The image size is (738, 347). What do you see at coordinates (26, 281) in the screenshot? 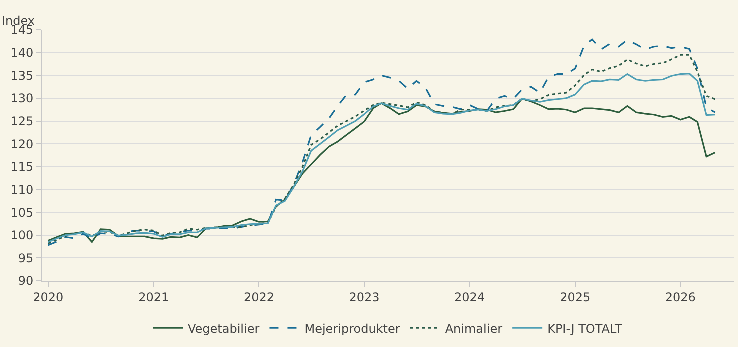
I see `y-tick-label: 90` at bounding box center [26, 281].